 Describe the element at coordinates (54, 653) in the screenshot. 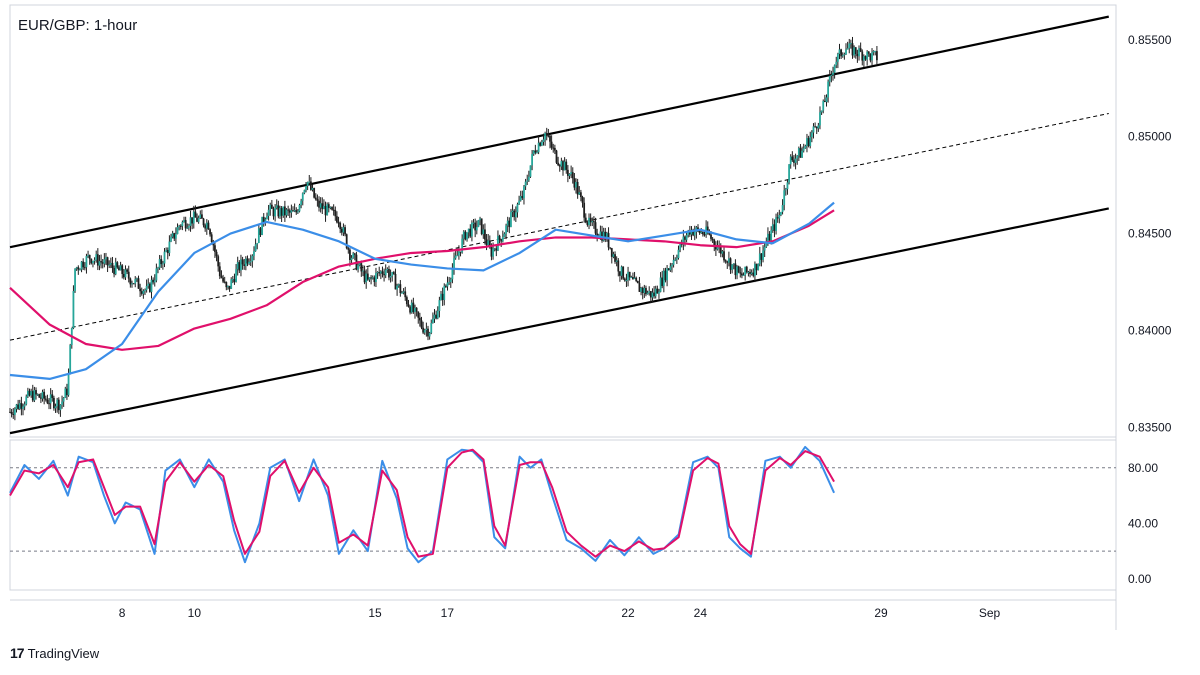

I see `tradingview-brand: 17 TradingView` at that location.